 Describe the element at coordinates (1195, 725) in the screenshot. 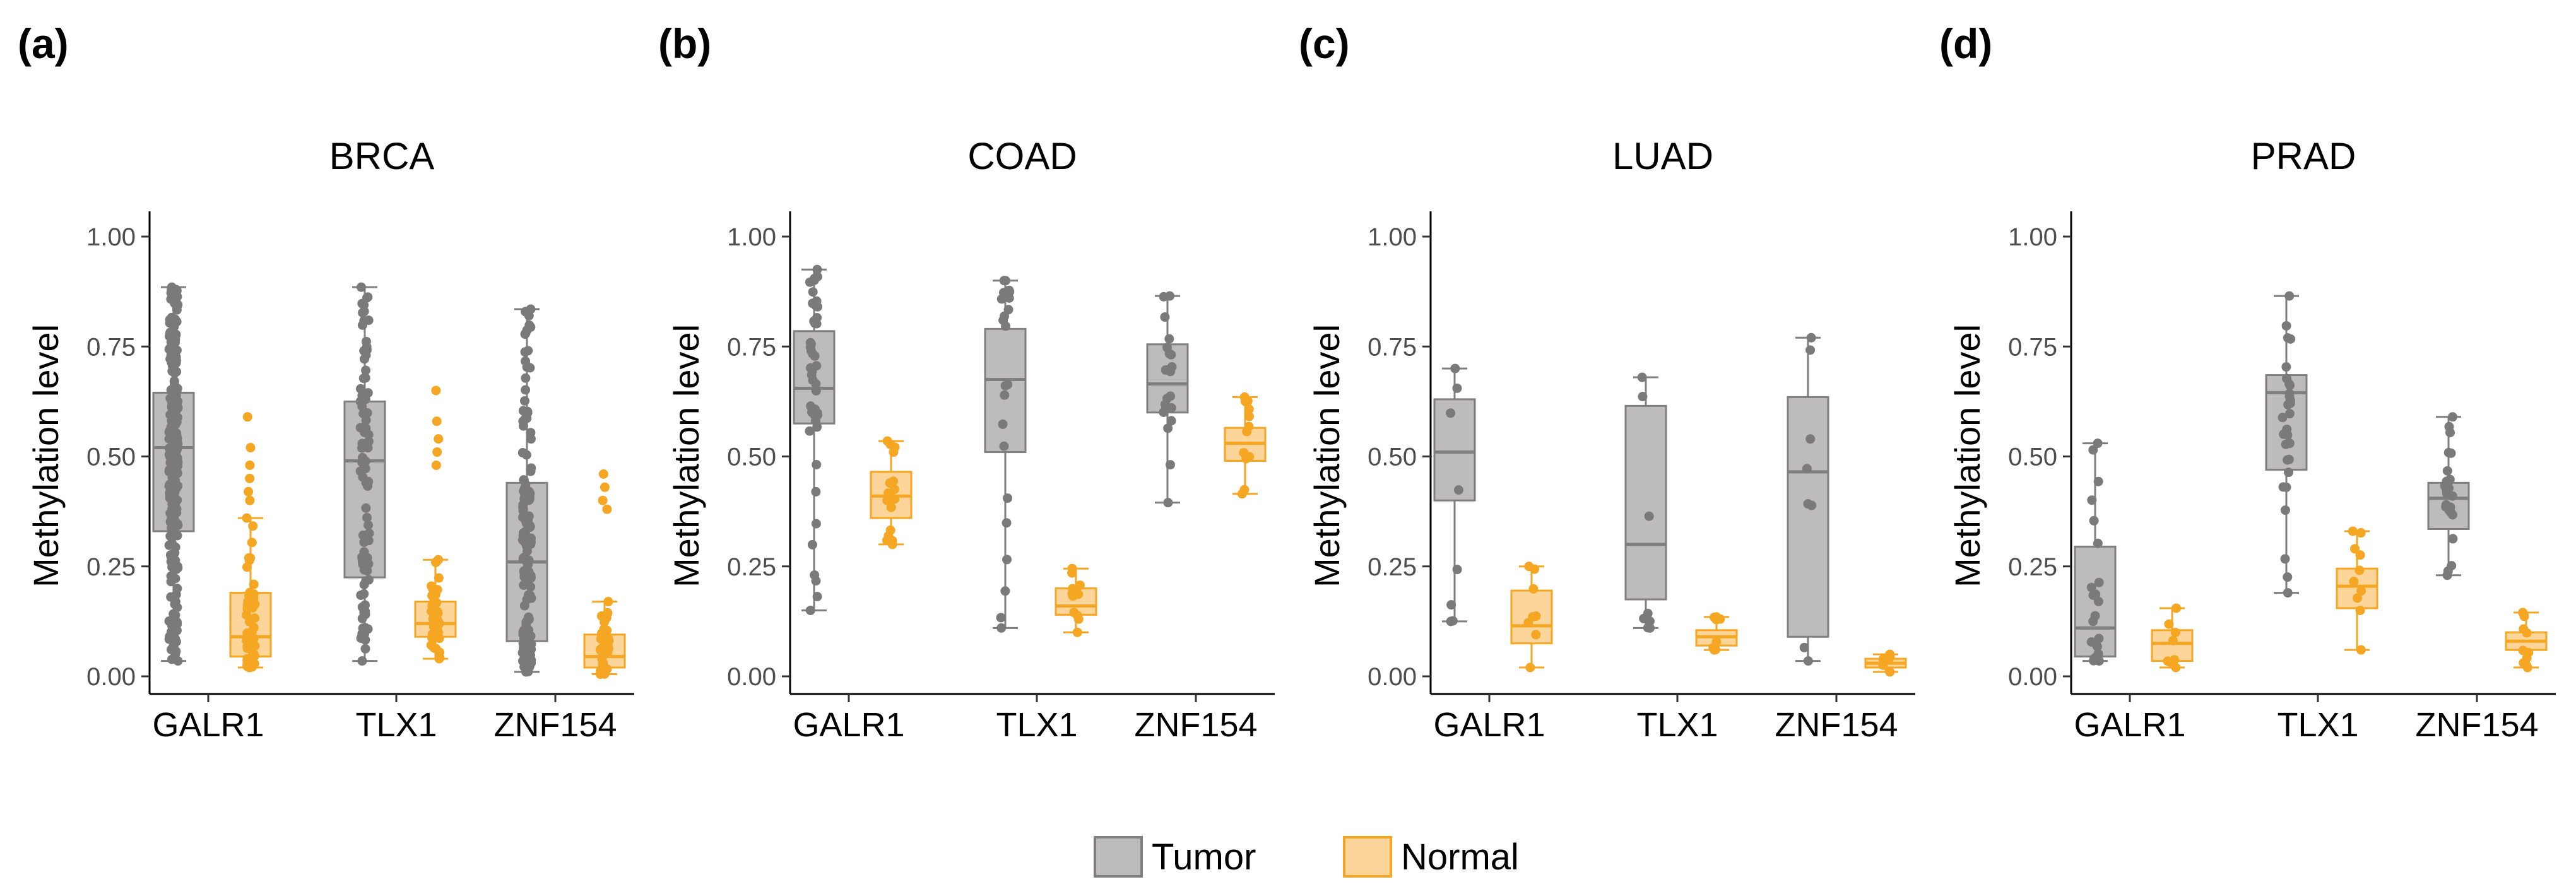

I see `x-tick-label: ZNF154` at that location.